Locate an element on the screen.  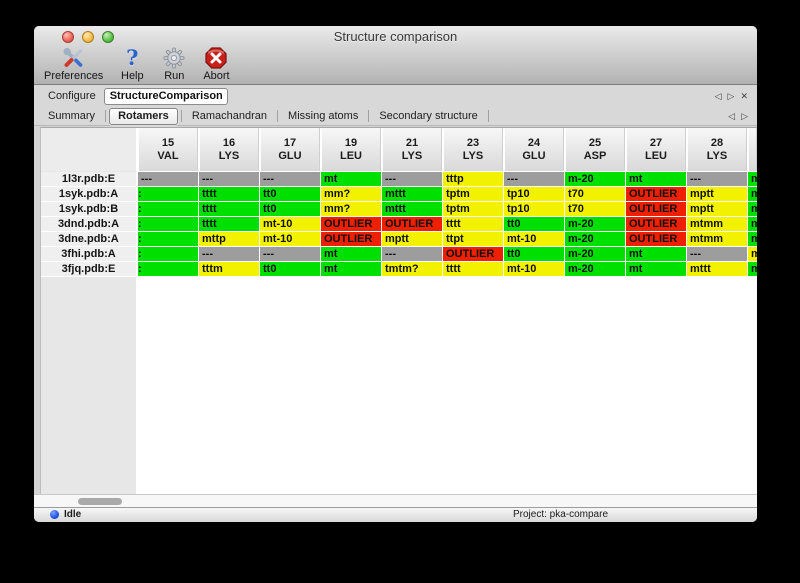
row-label: 3dne.pdb:A is located at coordinates (88, 239).